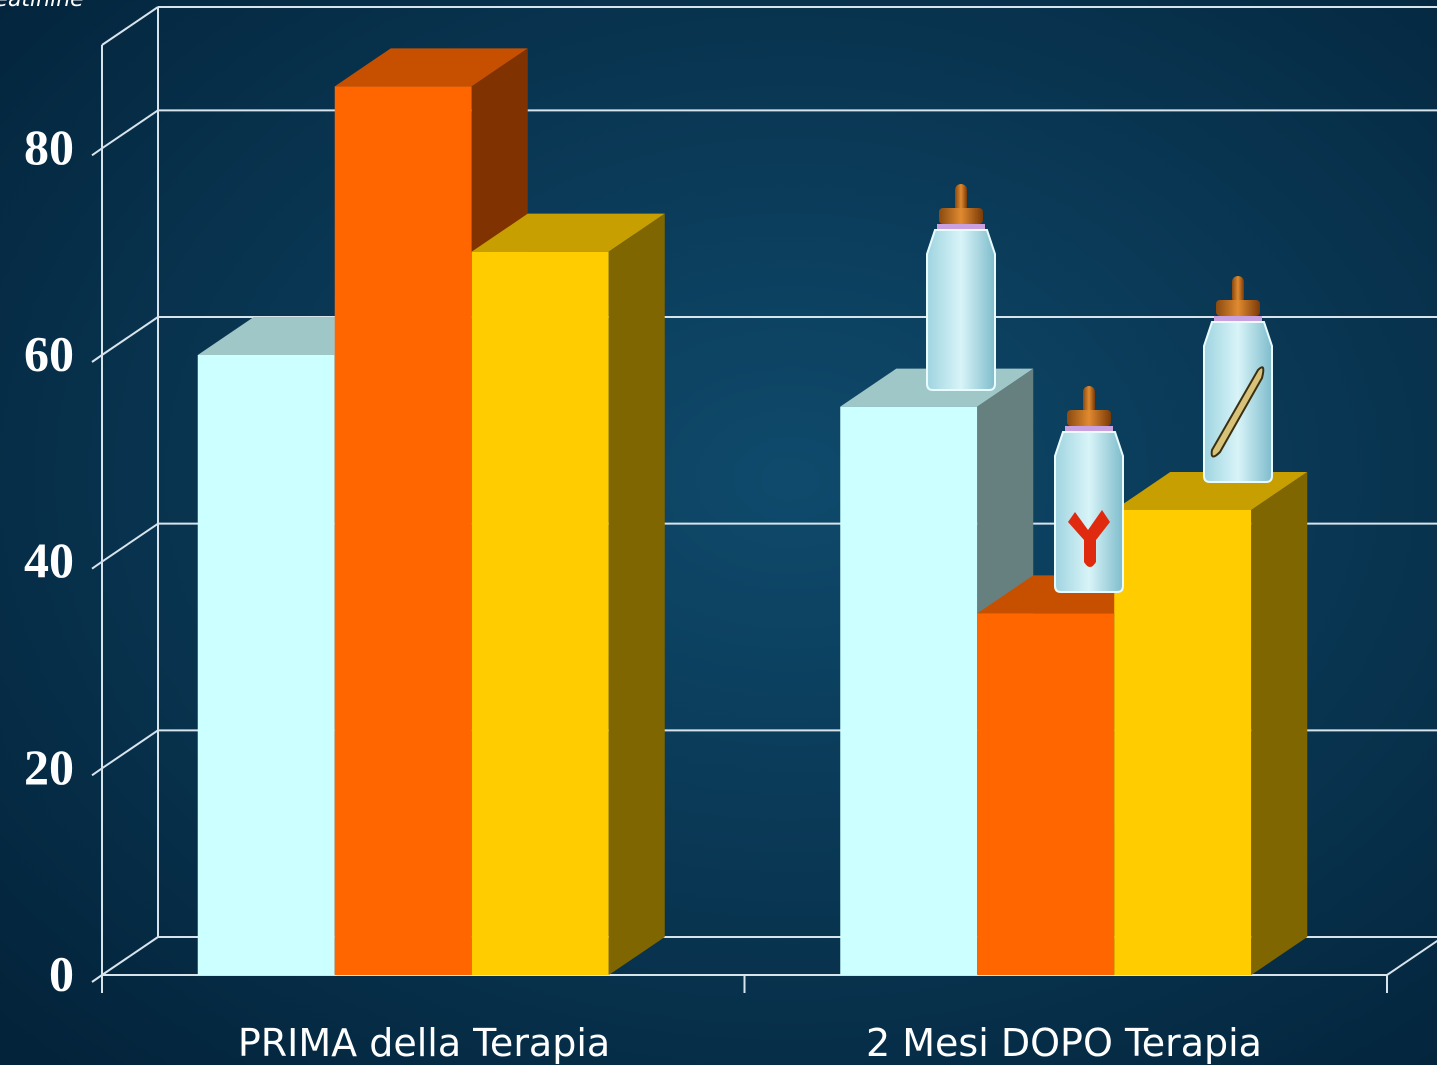 This screenshot has height=1065, width=1437. Describe the element at coordinates (61, 973) in the screenshot. I see `y-tick-label: 0` at that location.